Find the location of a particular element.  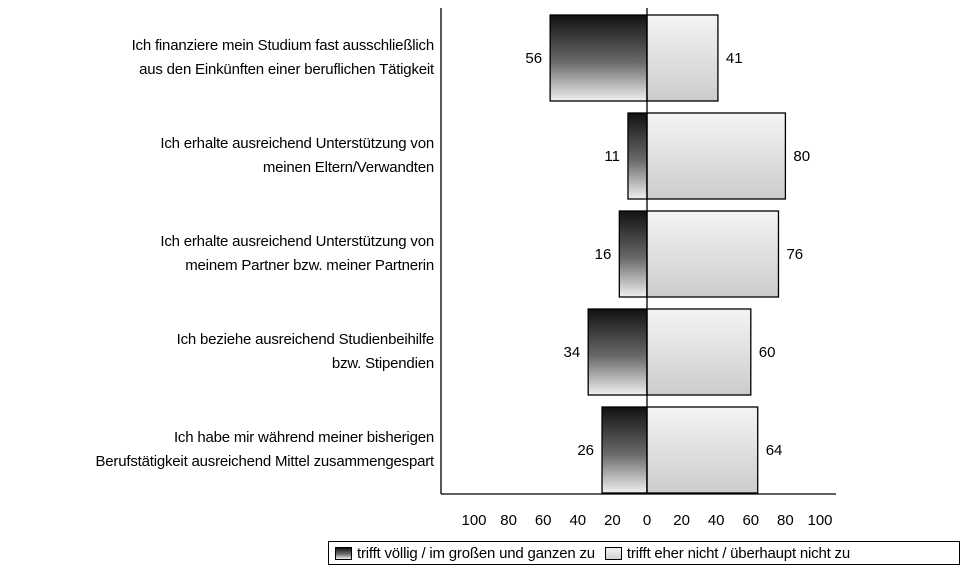

category-label-line: Ich habe mir während meiner bisherigen is located at coordinates (303, 437).